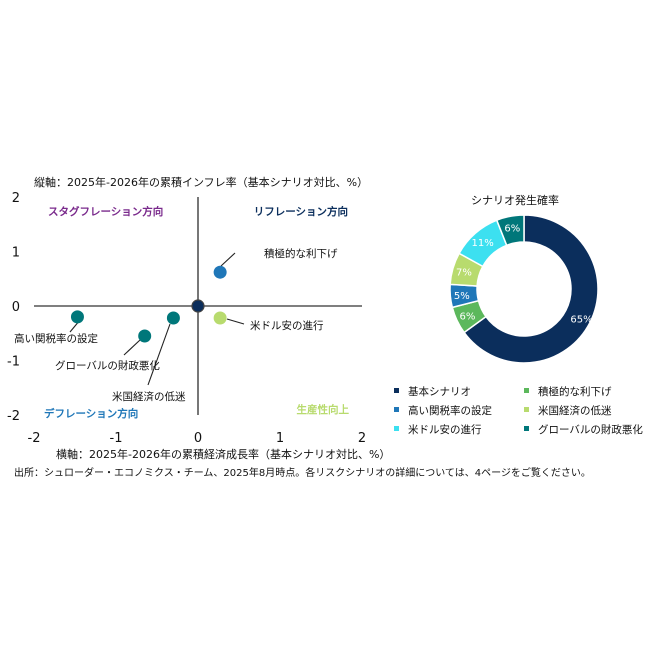 The height and width of the screenshot is (666, 666). I want to click on legend-item: 米ドル安の進行, so click(438, 429).